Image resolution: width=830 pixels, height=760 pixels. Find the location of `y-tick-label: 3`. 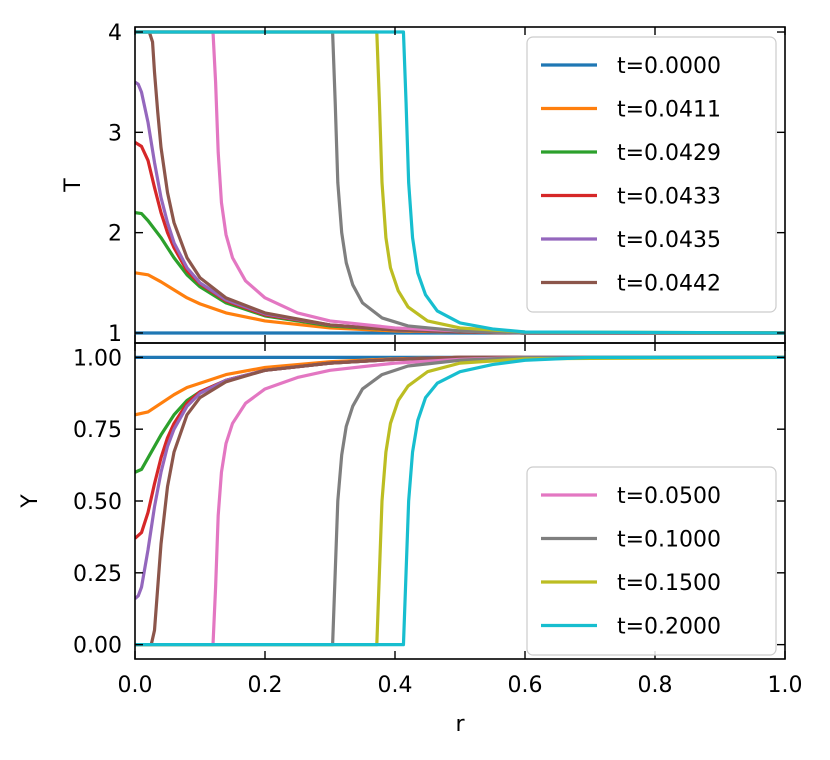

y-tick-label: 3 is located at coordinates (115, 133).